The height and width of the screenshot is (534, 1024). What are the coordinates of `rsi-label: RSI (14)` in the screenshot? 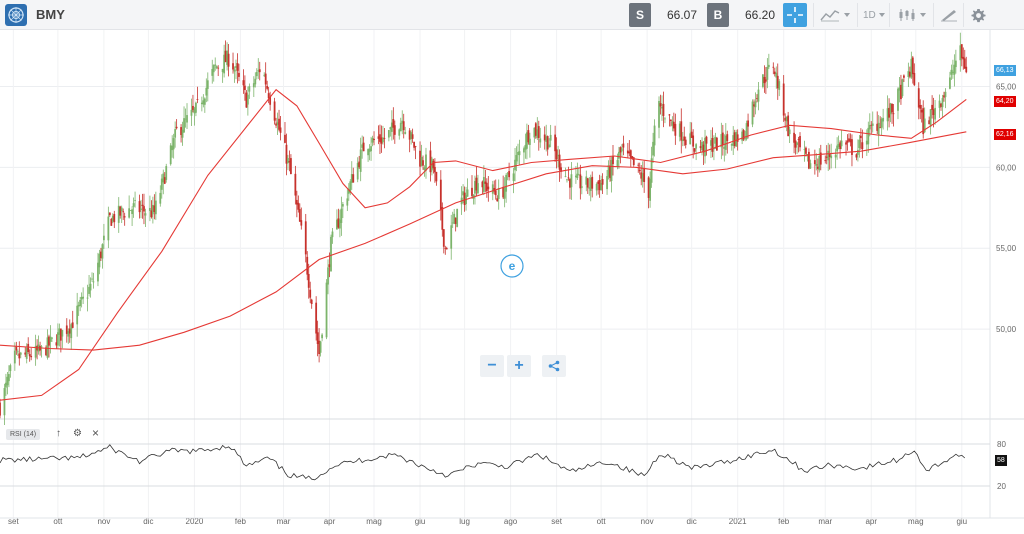 It's located at (23, 434).